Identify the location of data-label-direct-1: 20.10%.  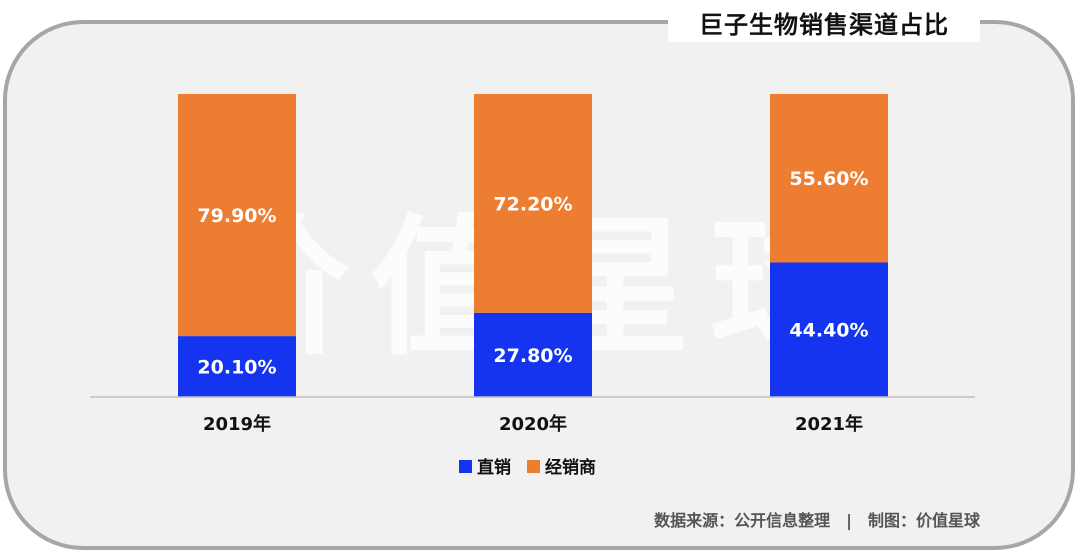
(236, 368).